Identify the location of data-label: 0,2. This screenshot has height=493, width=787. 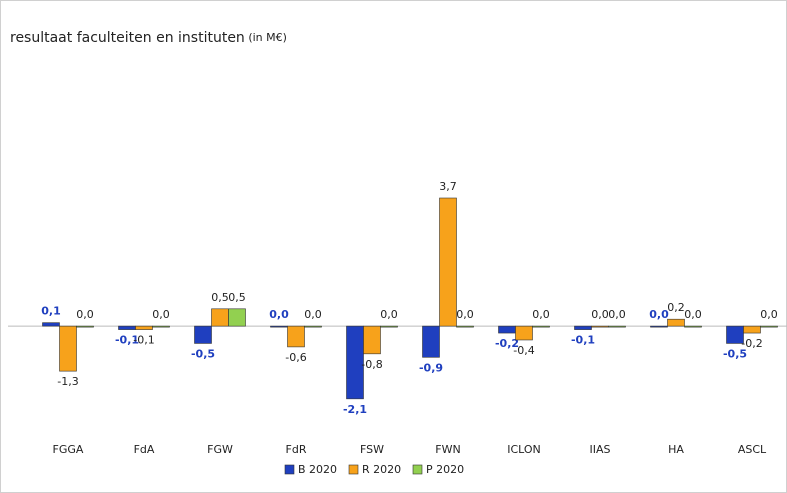
(676, 307).